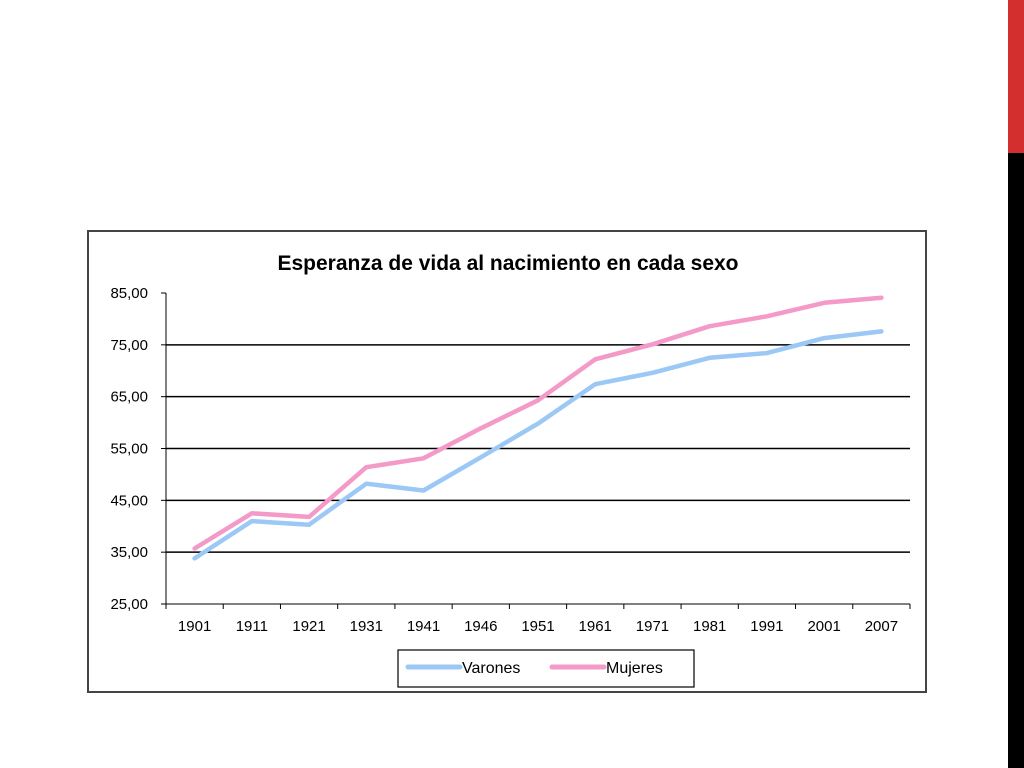 The image size is (1024, 768). I want to click on y-tick-labels: 25,00 35,00 45,00 55,00 65,00 75,00 85,00, so click(129, 449).